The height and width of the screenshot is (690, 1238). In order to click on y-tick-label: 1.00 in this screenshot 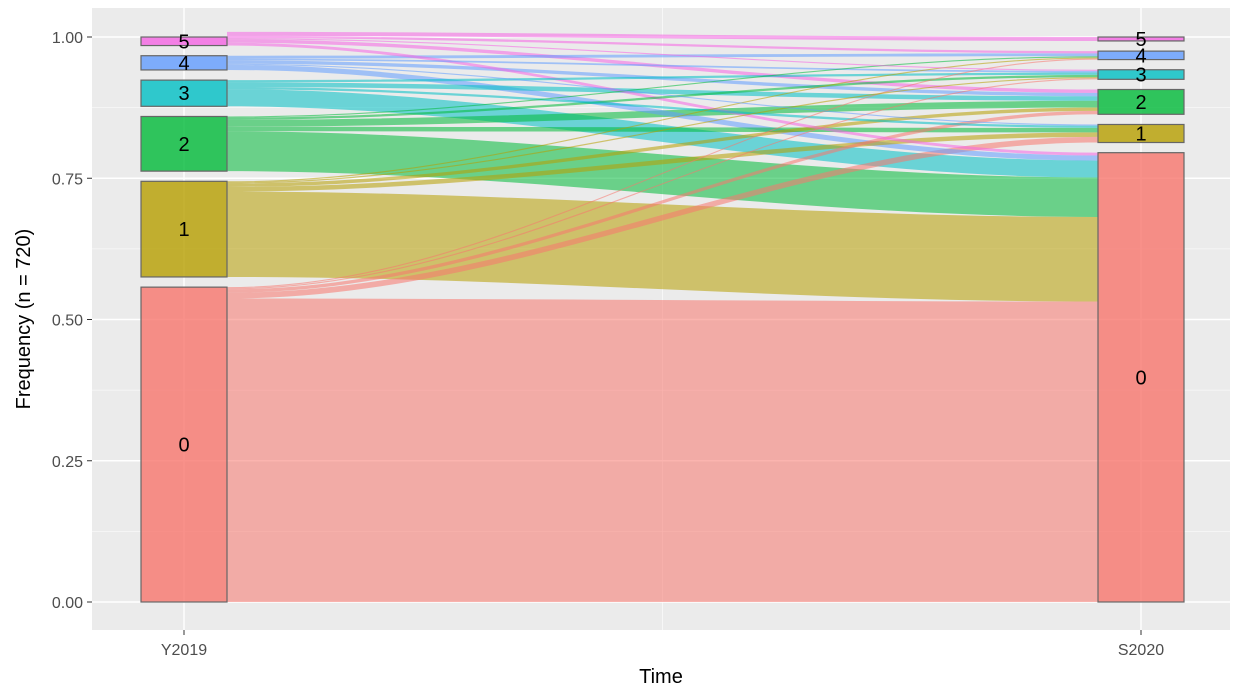, I will do `click(67, 38)`.